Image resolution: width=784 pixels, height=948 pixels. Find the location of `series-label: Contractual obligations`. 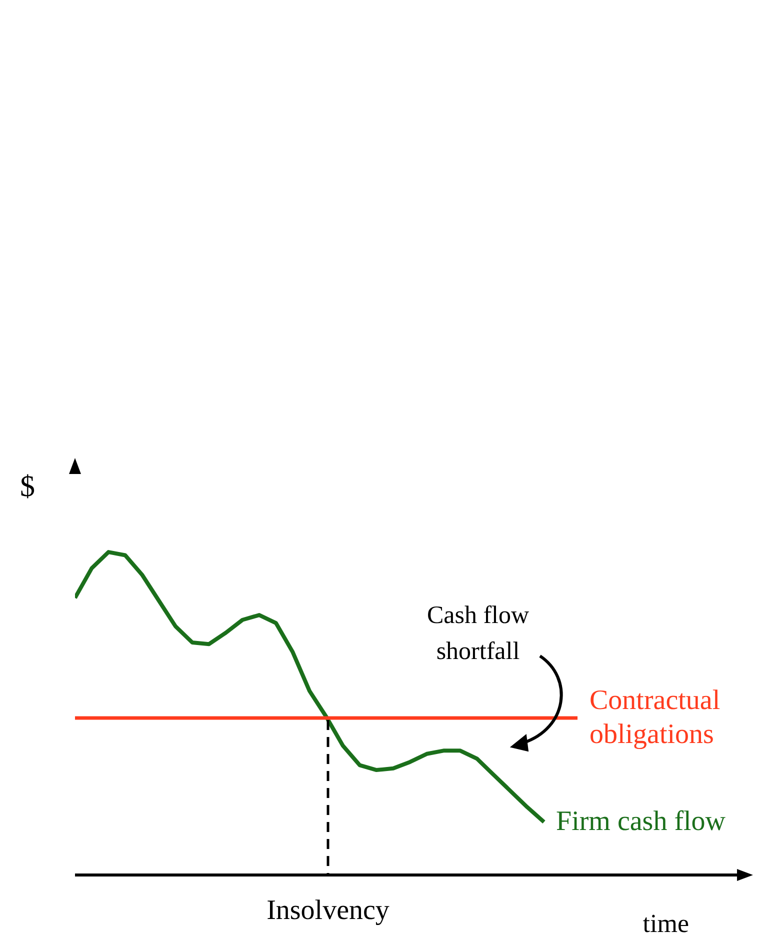

series-label: Contractual obligations is located at coordinates (656, 718).